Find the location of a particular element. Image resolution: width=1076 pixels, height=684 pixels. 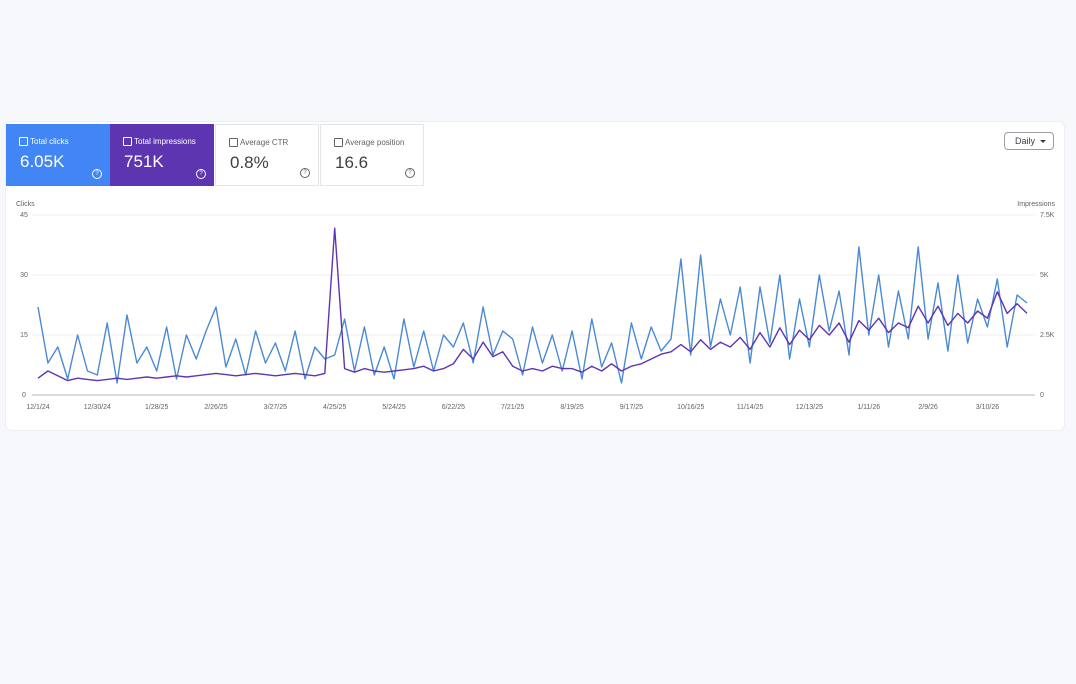

x-tick-label: 12/13/25 is located at coordinates (809, 407).